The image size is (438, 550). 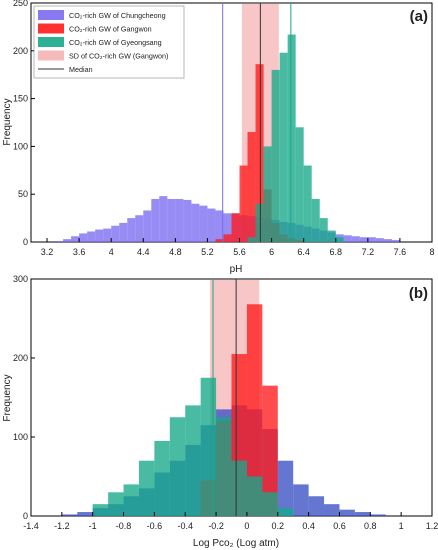 I want to click on panel-b-label: (b), so click(x=418, y=293).